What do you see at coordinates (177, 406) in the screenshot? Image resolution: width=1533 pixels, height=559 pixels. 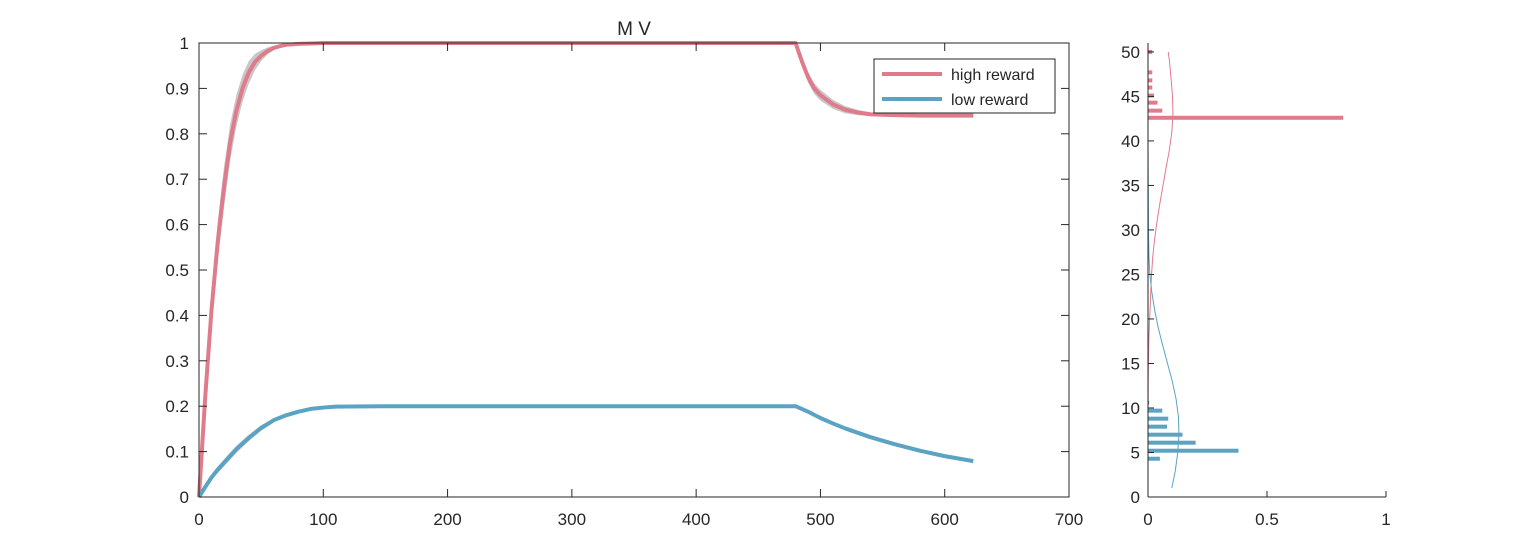 I see `y-tick-label: 0.2` at bounding box center [177, 406].